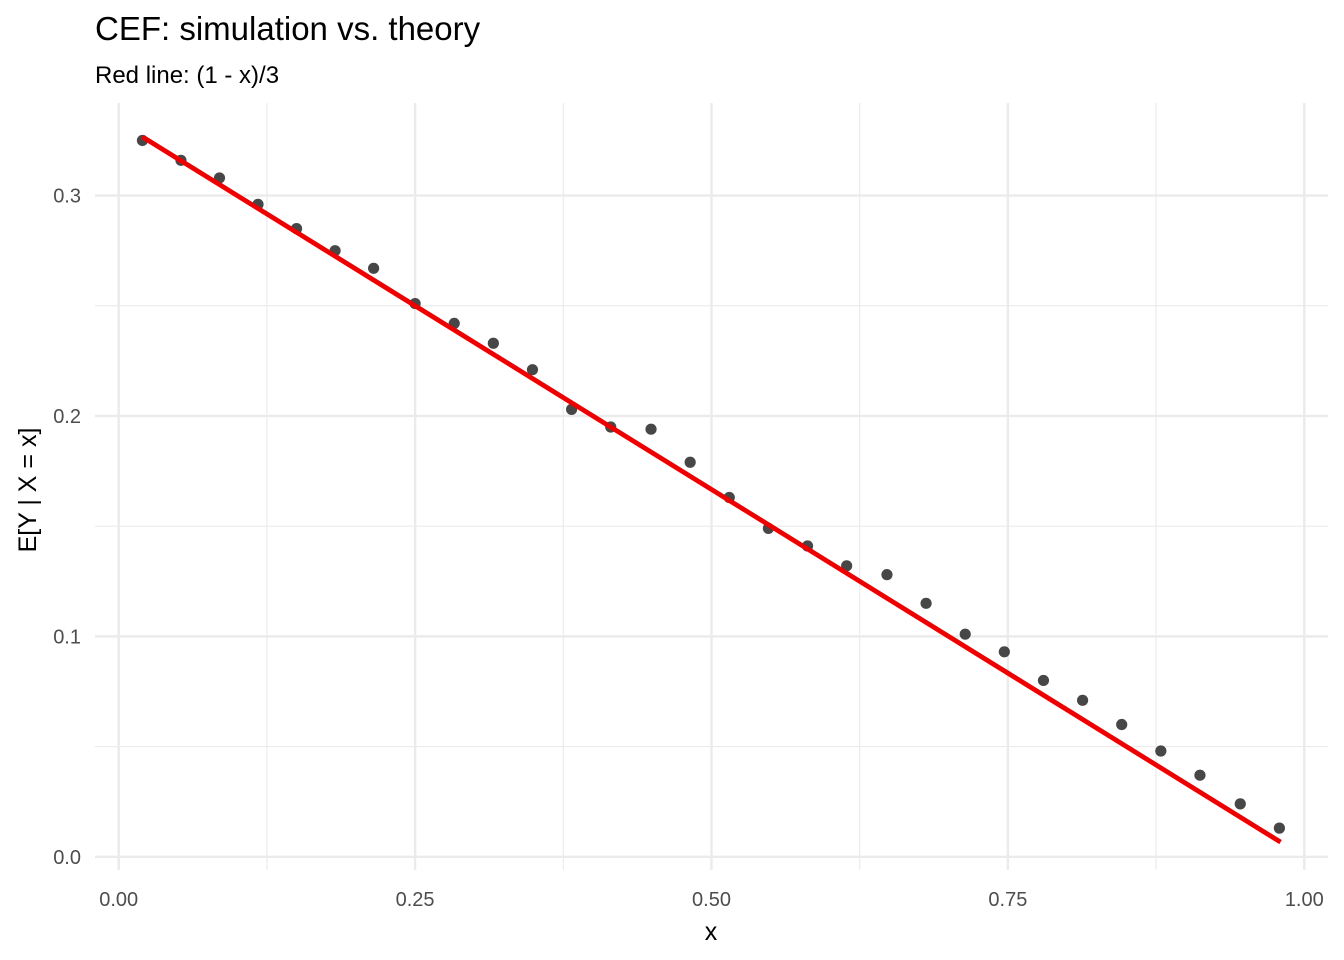  What do you see at coordinates (711, 932) in the screenshot?
I see `x-axis-title: x` at bounding box center [711, 932].